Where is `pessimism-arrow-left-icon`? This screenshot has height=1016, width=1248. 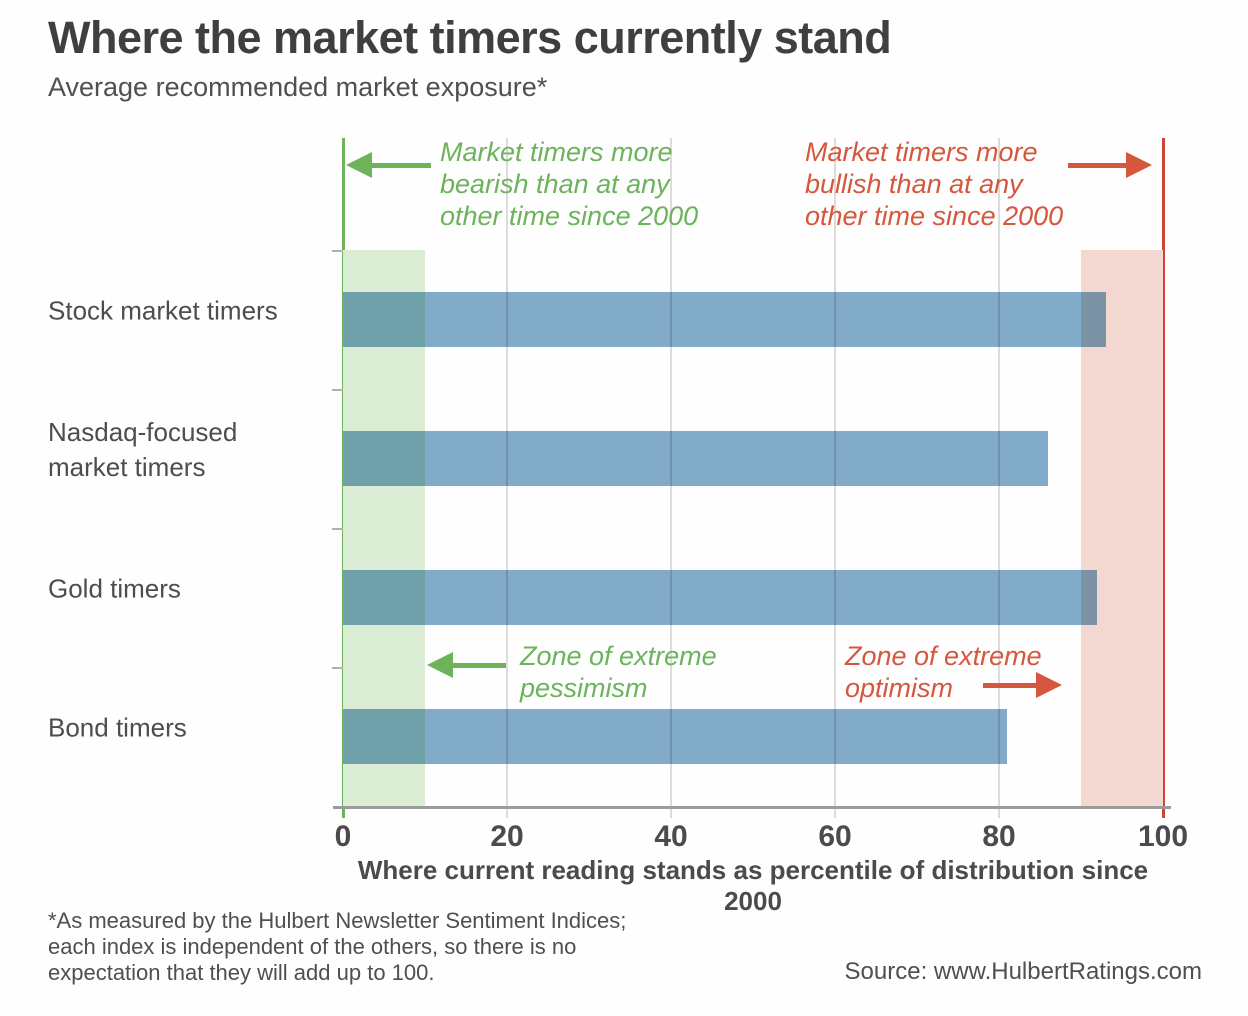
pessimism-arrow-left-icon is located at coordinates (440, 665).